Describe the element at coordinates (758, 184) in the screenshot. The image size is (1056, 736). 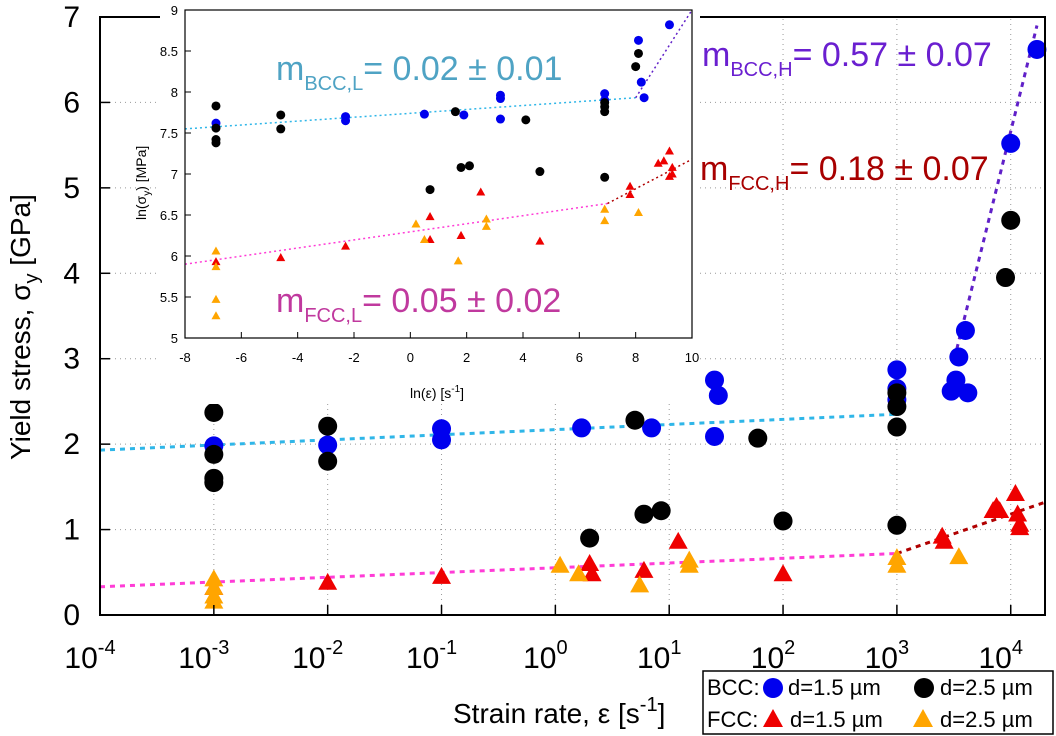
I see `annotation-fcc-high-sub: FCC,H` at that location.